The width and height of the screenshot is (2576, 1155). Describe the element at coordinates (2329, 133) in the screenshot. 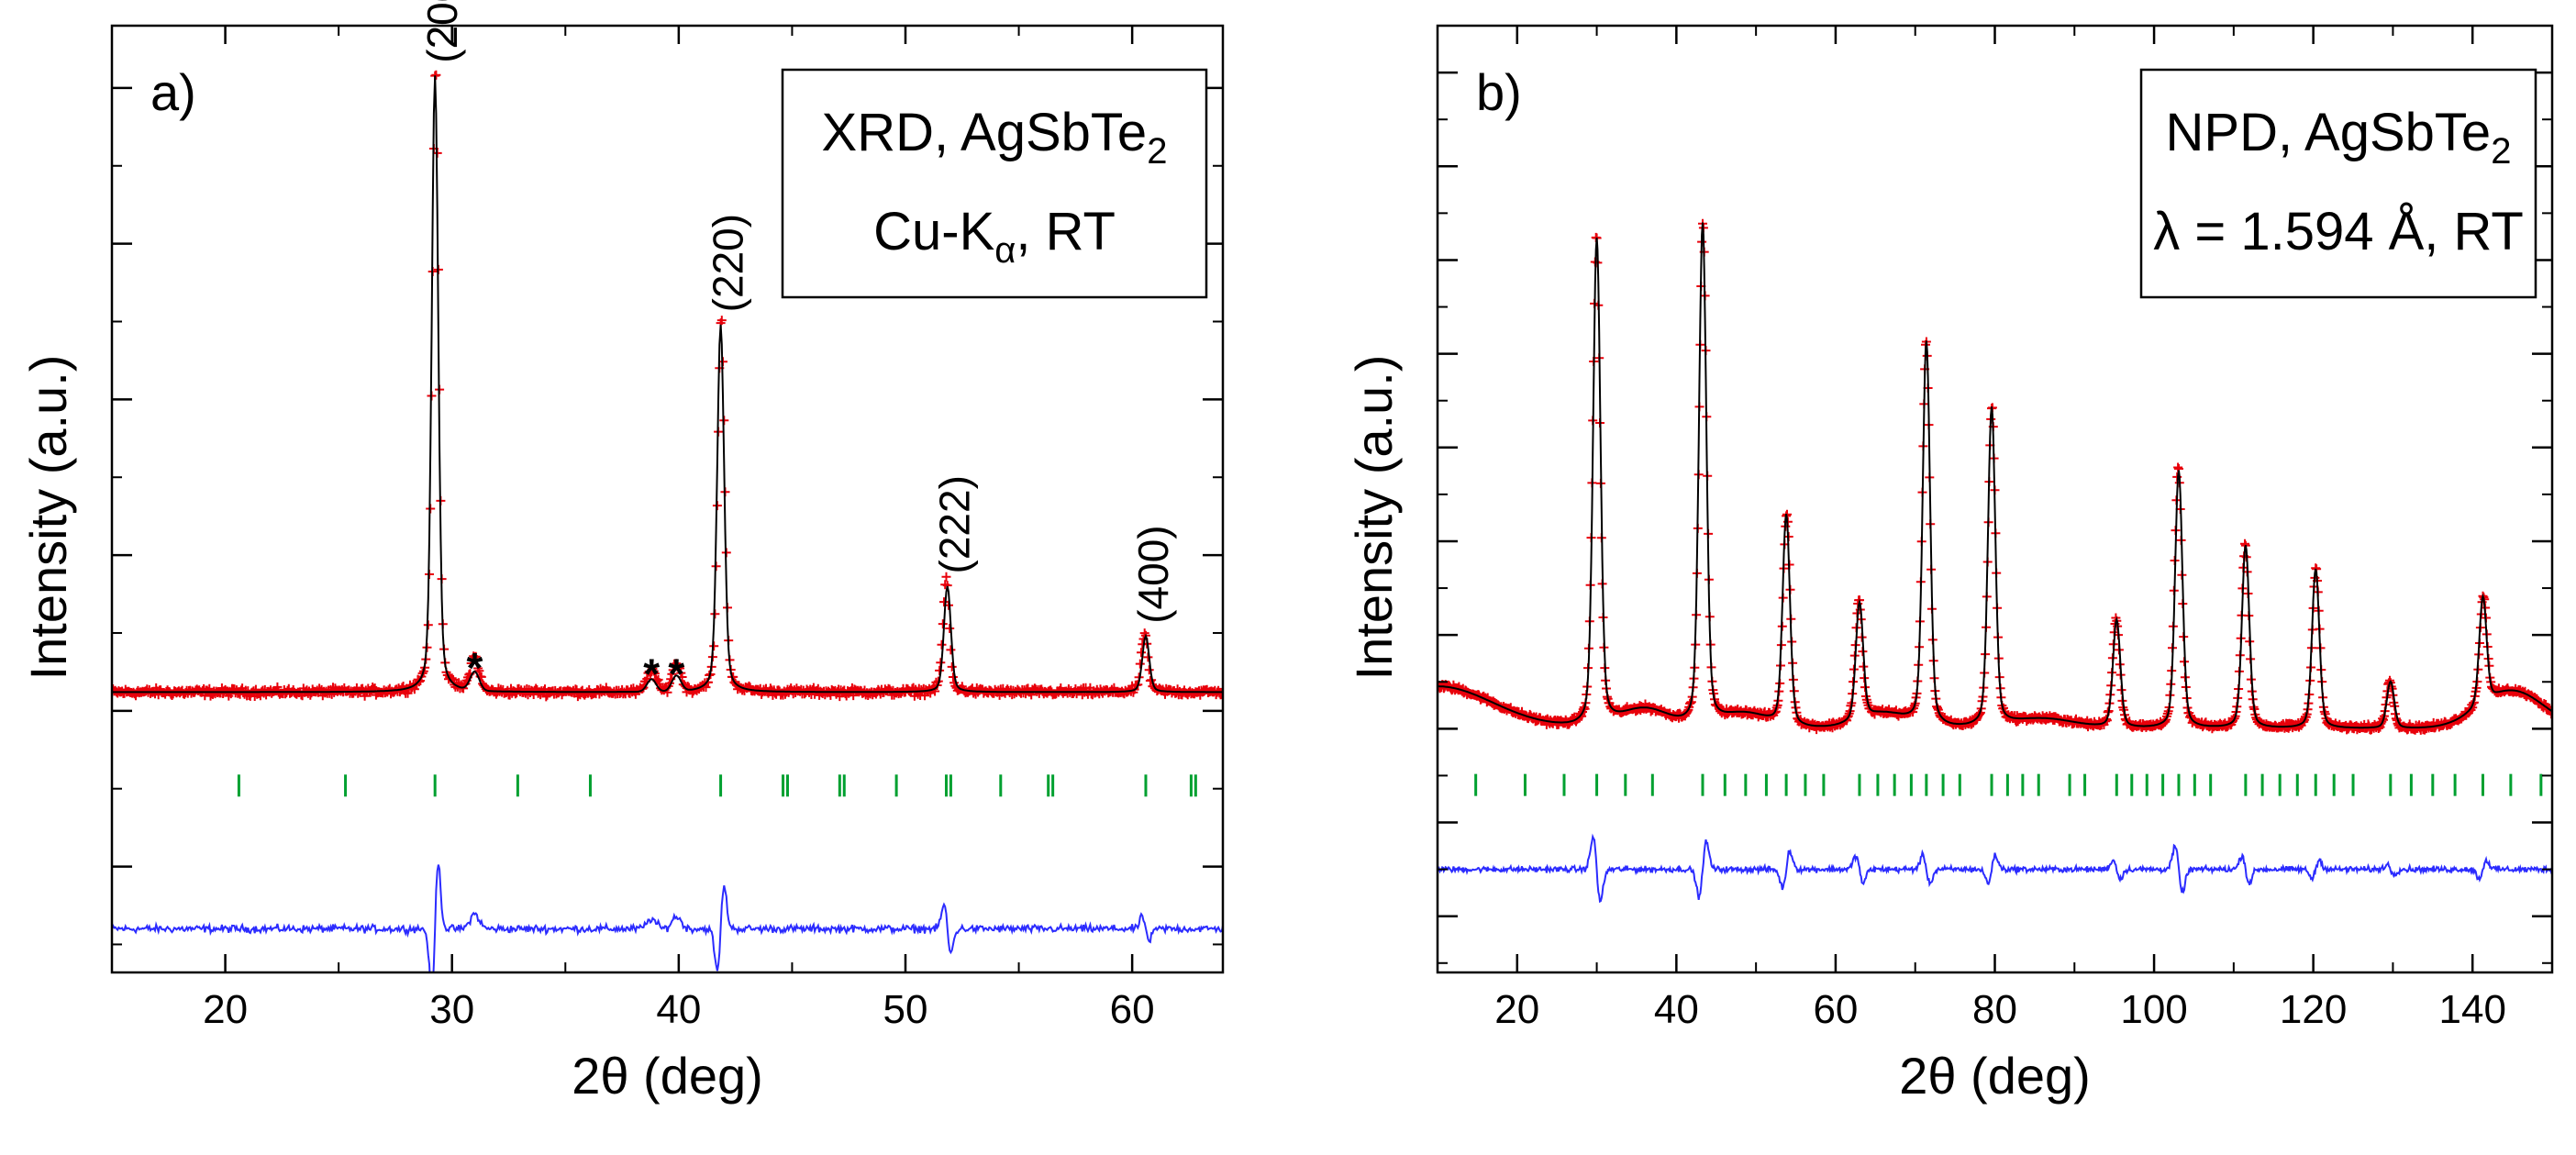

I see `legend-line1: NPD, AgSbTe` at that location.